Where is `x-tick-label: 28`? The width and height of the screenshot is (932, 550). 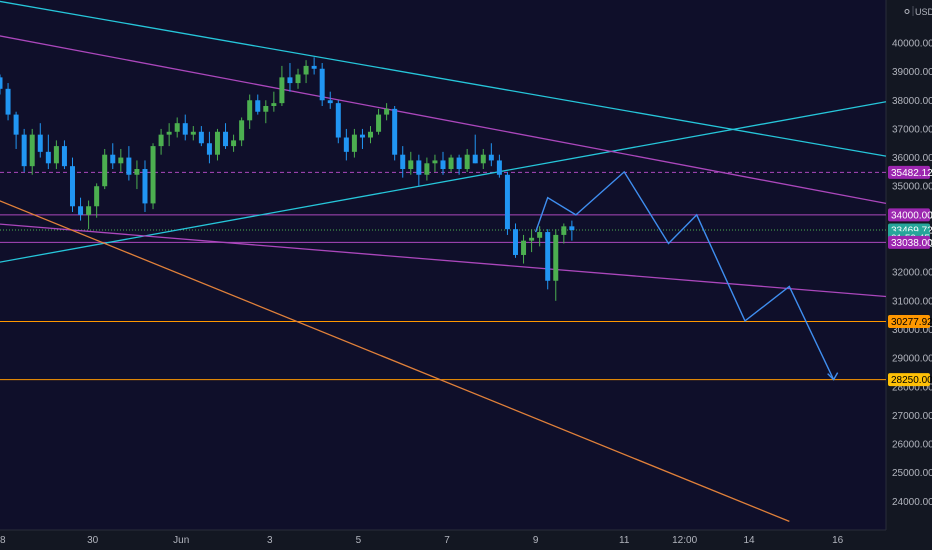 x-tick-label: 28 is located at coordinates (3, 540).